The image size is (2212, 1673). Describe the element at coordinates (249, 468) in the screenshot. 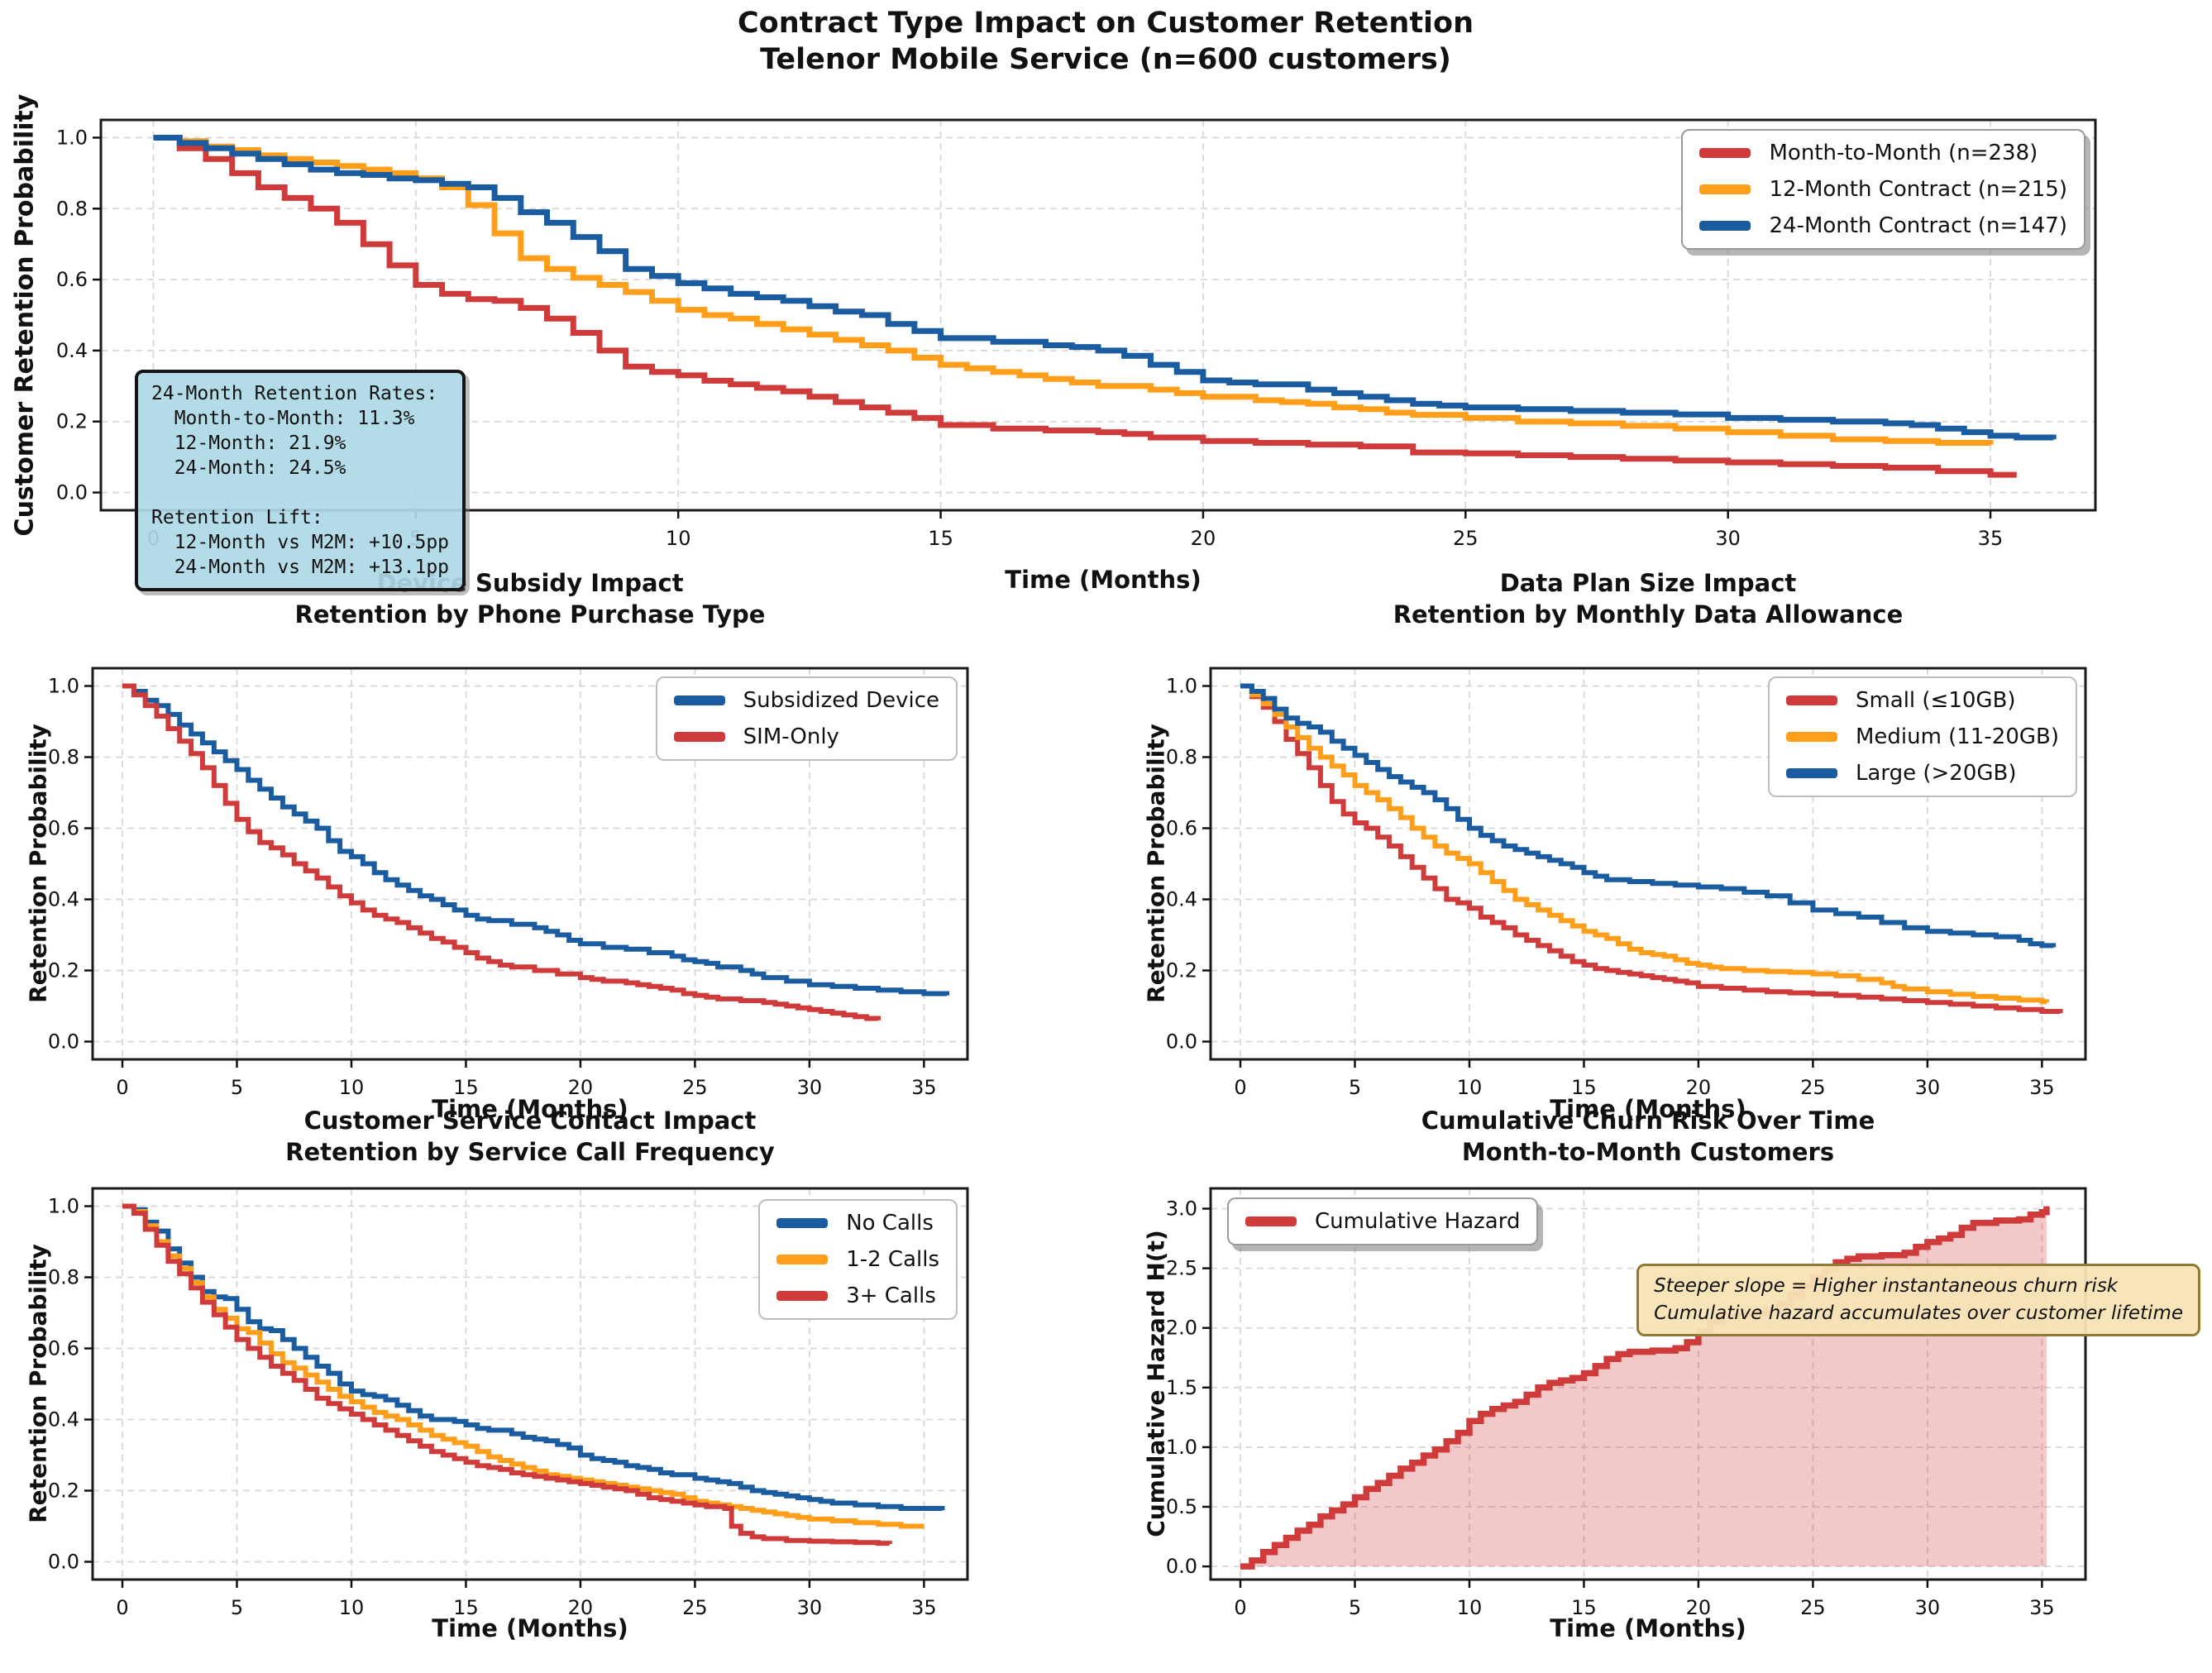

I see `annotation-line: 24-Month: 24.5%` at that location.